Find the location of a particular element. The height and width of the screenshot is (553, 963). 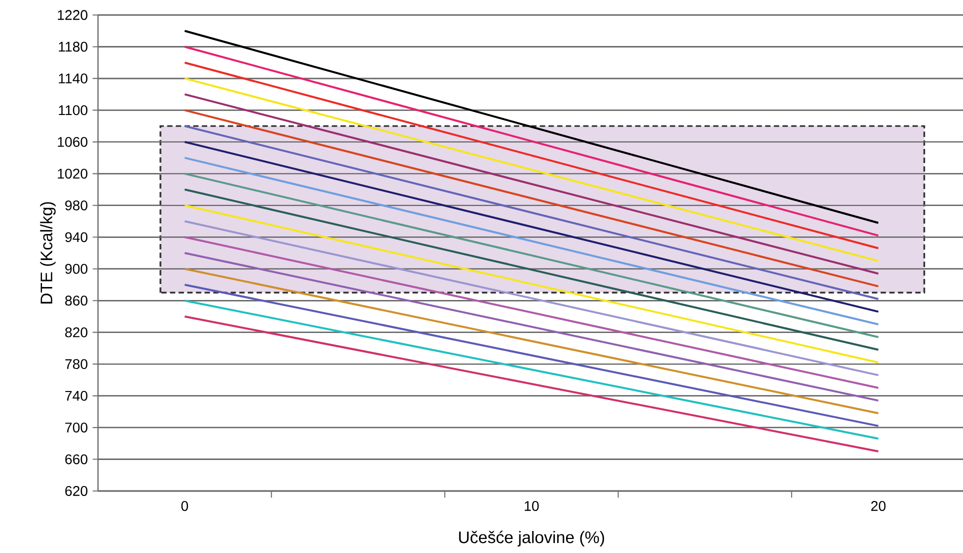

x-tick-label: 20 is located at coordinates (878, 506).